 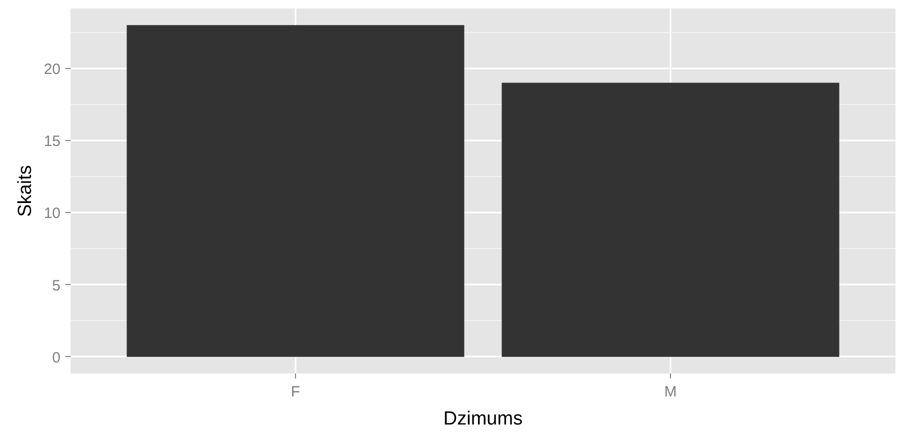 I want to click on y-tick-label: 20, so click(x=52, y=69).